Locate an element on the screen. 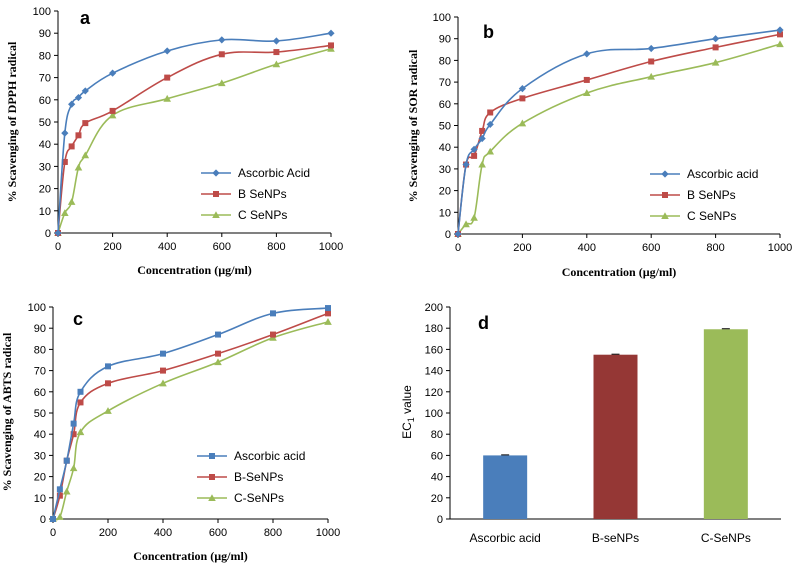 The width and height of the screenshot is (798, 567). y-axis-label: % Scavenging of DPPH radical is located at coordinates (12, 121).